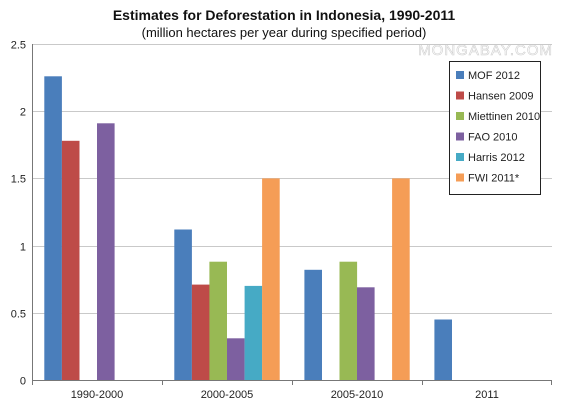 The image size is (568, 404). I want to click on bar-fao-2010-2005-2010, so click(366, 333).